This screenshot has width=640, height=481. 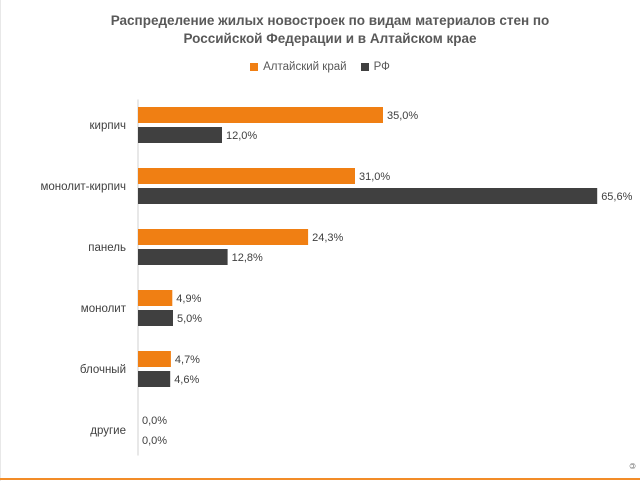 I want to click on data-label-rf-3: 5,0%, so click(x=189, y=319).